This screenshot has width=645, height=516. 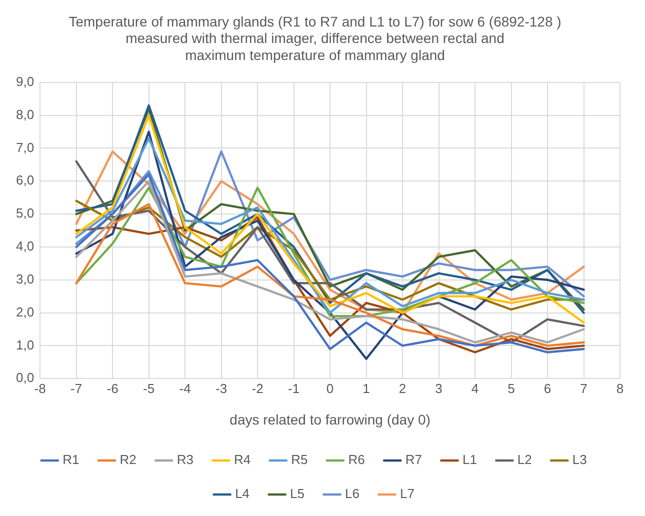 What do you see at coordinates (469, 460) in the screenshot?
I see `legend-label: L1` at bounding box center [469, 460].